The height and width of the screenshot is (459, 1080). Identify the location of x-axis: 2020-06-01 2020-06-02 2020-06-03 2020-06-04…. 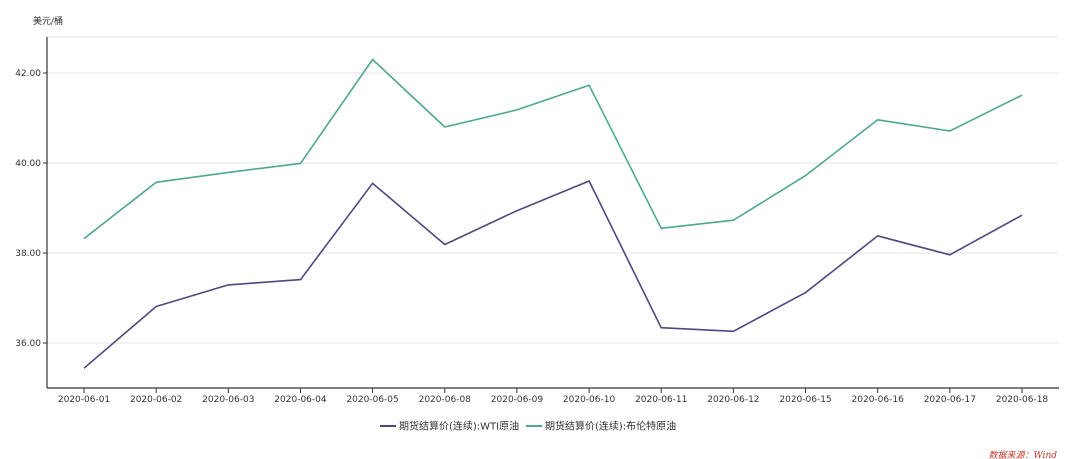
(553, 396).